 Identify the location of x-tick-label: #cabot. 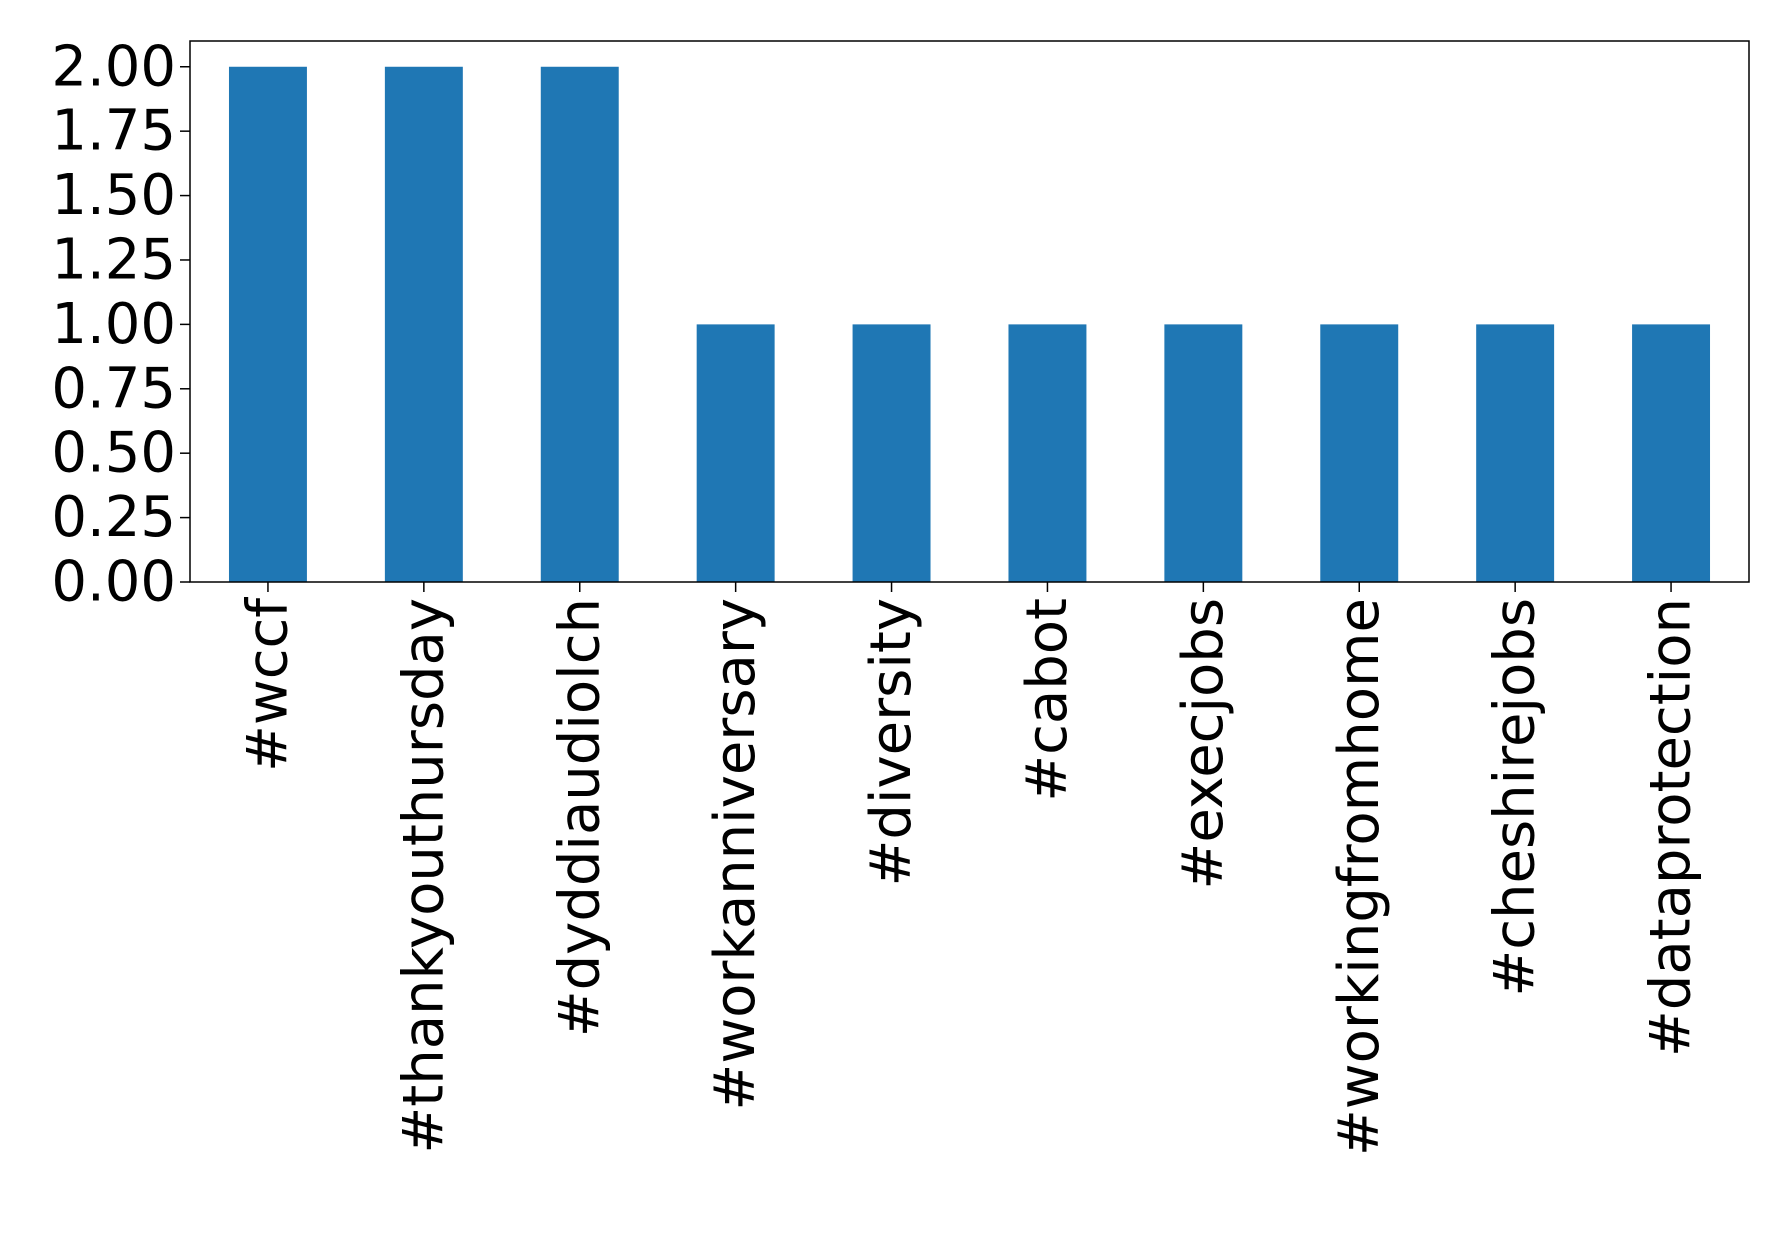
(1047, 700).